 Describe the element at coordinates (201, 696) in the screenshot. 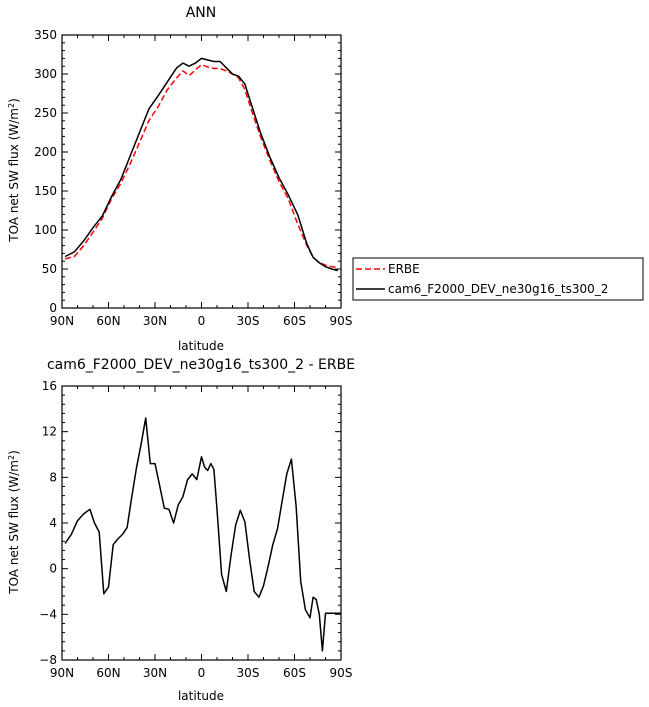

I see `x-axis-label-bottom: latitude` at that location.